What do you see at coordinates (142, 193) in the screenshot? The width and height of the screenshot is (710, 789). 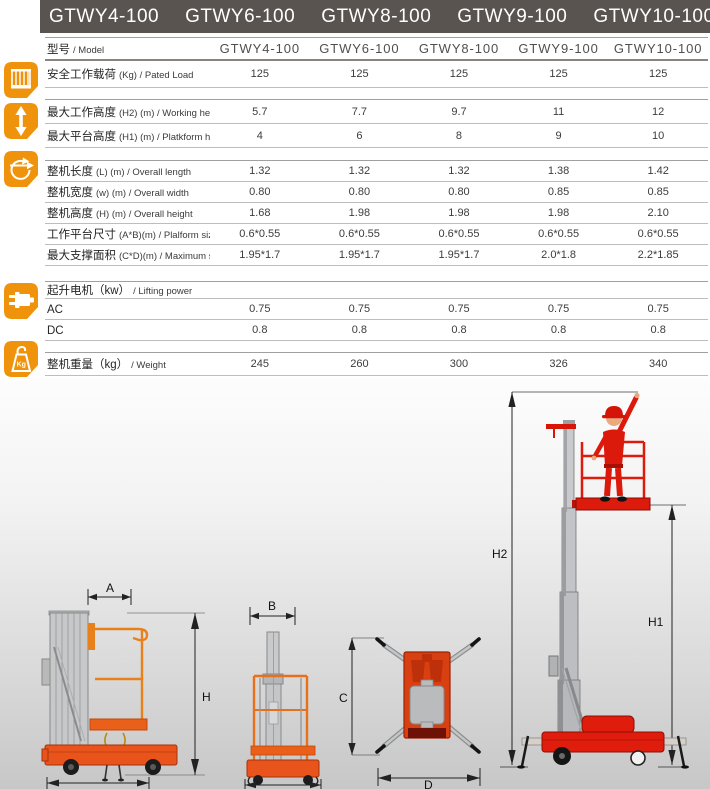 I see `row-label-en: (w) (m) / Overall width` at bounding box center [142, 193].